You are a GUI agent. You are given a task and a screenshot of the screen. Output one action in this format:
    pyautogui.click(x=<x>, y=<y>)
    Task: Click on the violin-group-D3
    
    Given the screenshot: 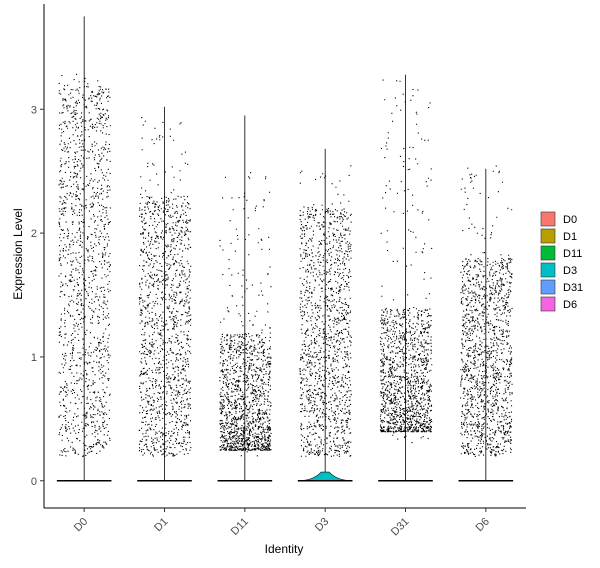 What is the action you would take?
    pyautogui.click(x=325, y=315)
    